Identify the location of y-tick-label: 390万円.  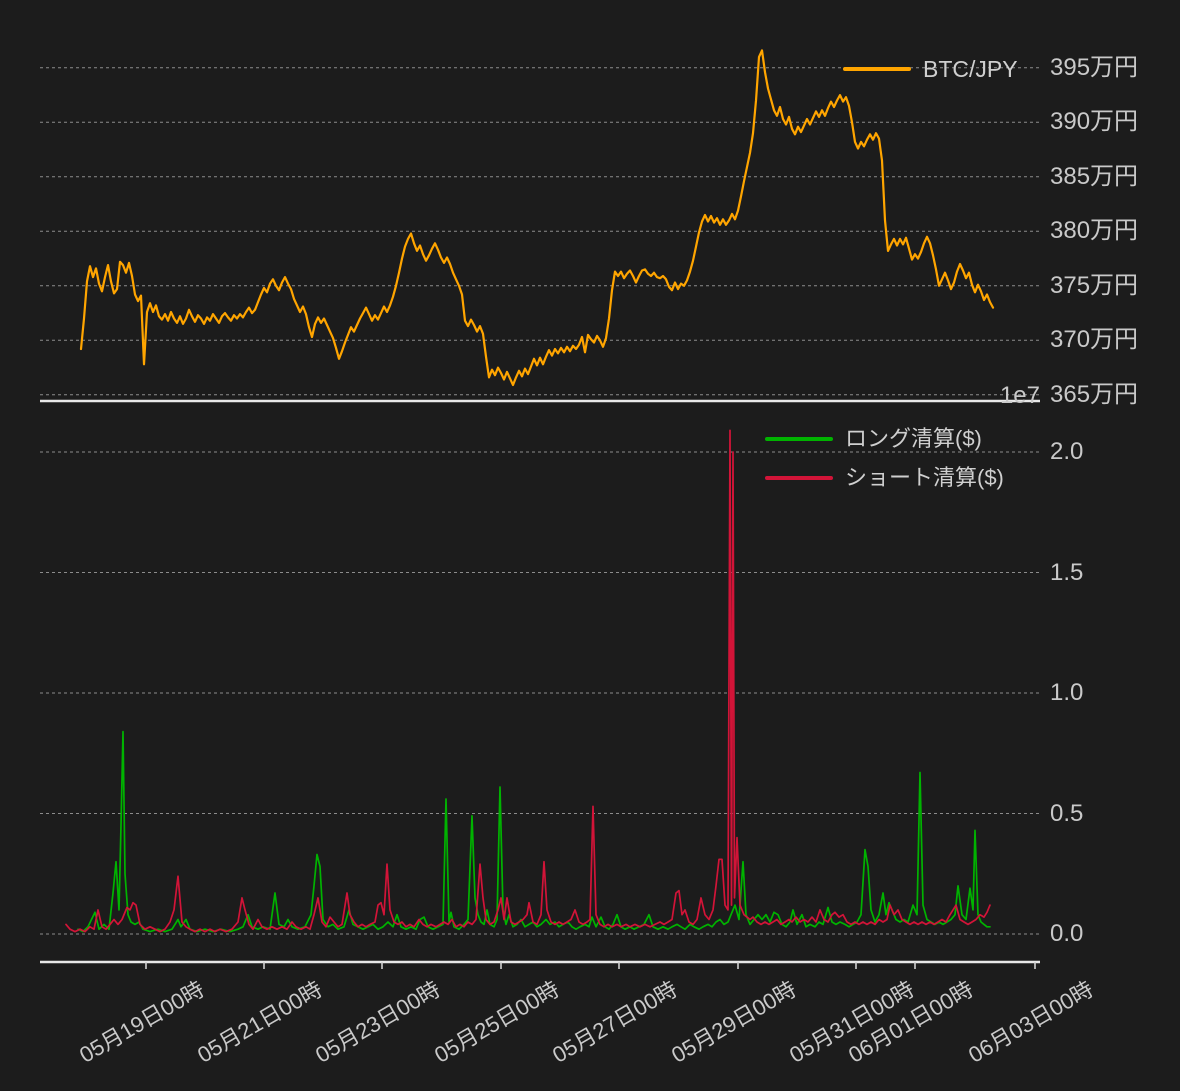
(1094, 122).